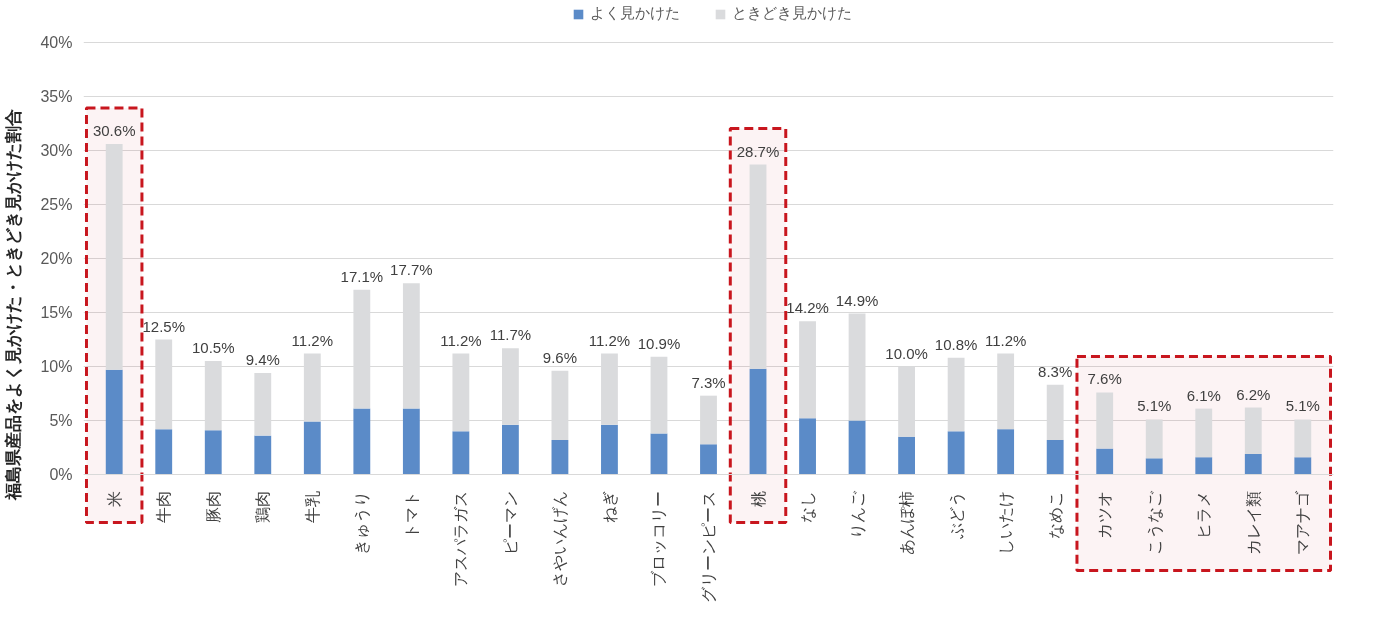 Image resolution: width=1381 pixels, height=628 pixels. Describe the element at coordinates (708, 546) in the screenshot. I see `x-tick-label: グリーンピース` at that location.